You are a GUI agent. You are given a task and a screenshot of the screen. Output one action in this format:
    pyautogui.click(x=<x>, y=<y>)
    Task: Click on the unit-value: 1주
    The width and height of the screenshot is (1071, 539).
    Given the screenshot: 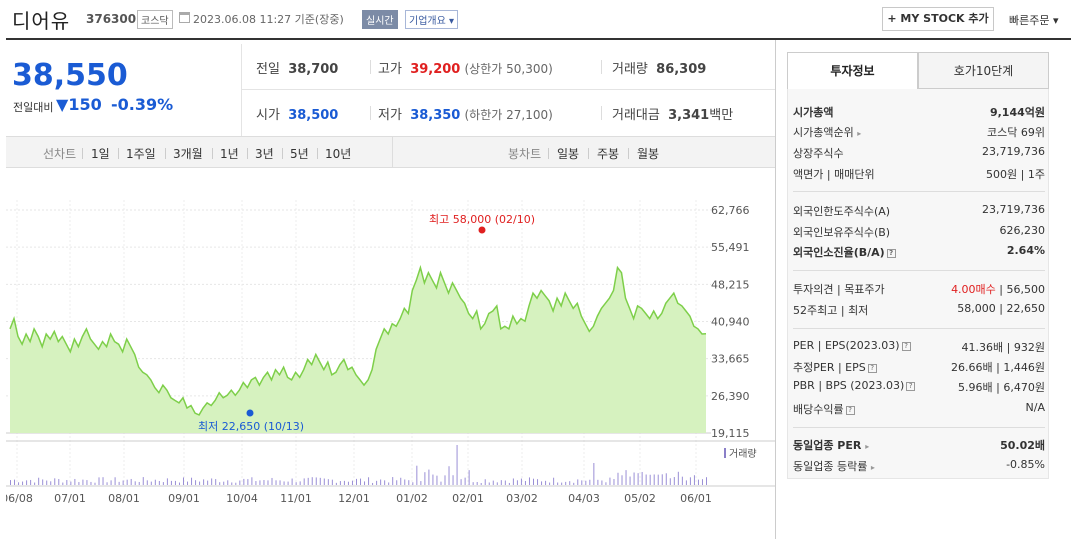 What is the action you would take?
    pyautogui.click(x=1036, y=174)
    